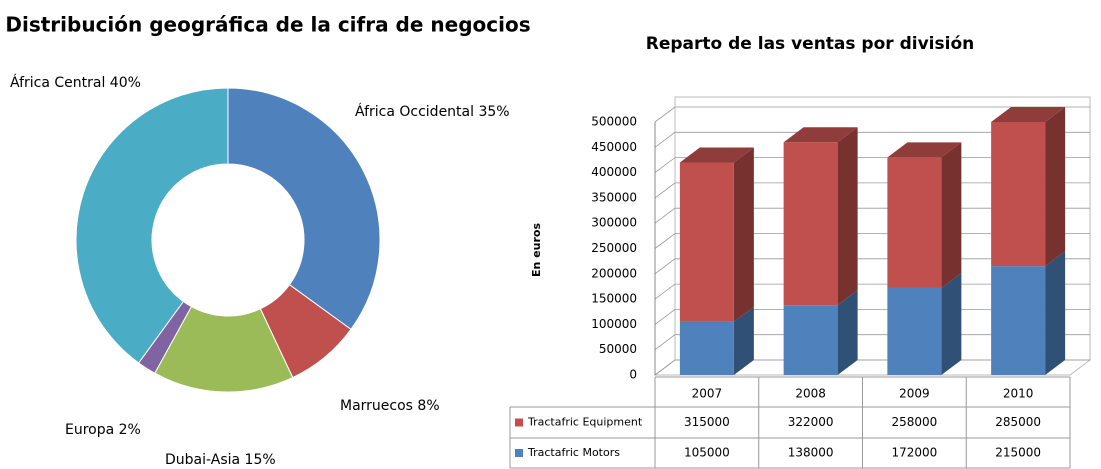 Image resolution: width=1101 pixels, height=469 pixels. I want to click on y-tick-label: 150000, so click(614, 299).